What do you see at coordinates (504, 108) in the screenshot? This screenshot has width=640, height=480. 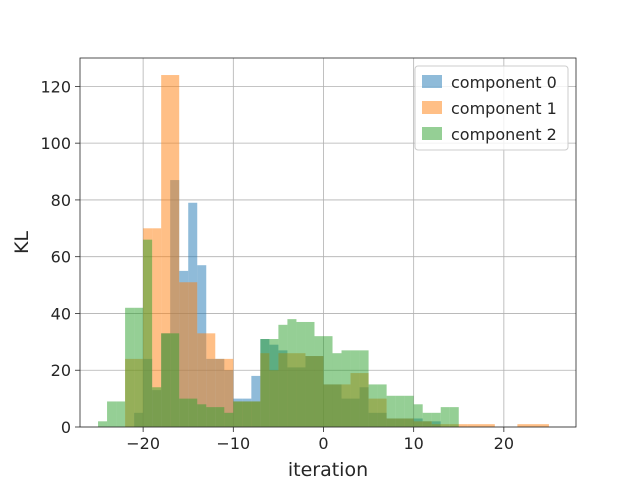 I see `legend-label: component 1` at bounding box center [504, 108].